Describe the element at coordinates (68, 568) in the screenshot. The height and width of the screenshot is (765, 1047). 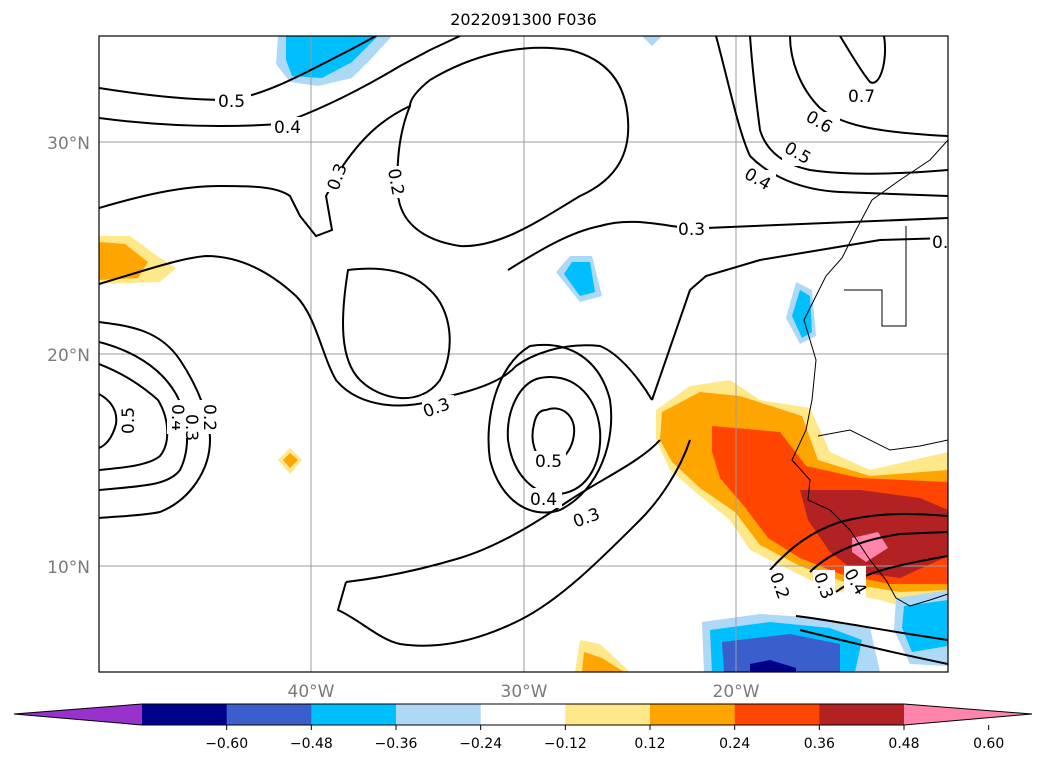
I see `lat-label-10n: 10°N` at that location.